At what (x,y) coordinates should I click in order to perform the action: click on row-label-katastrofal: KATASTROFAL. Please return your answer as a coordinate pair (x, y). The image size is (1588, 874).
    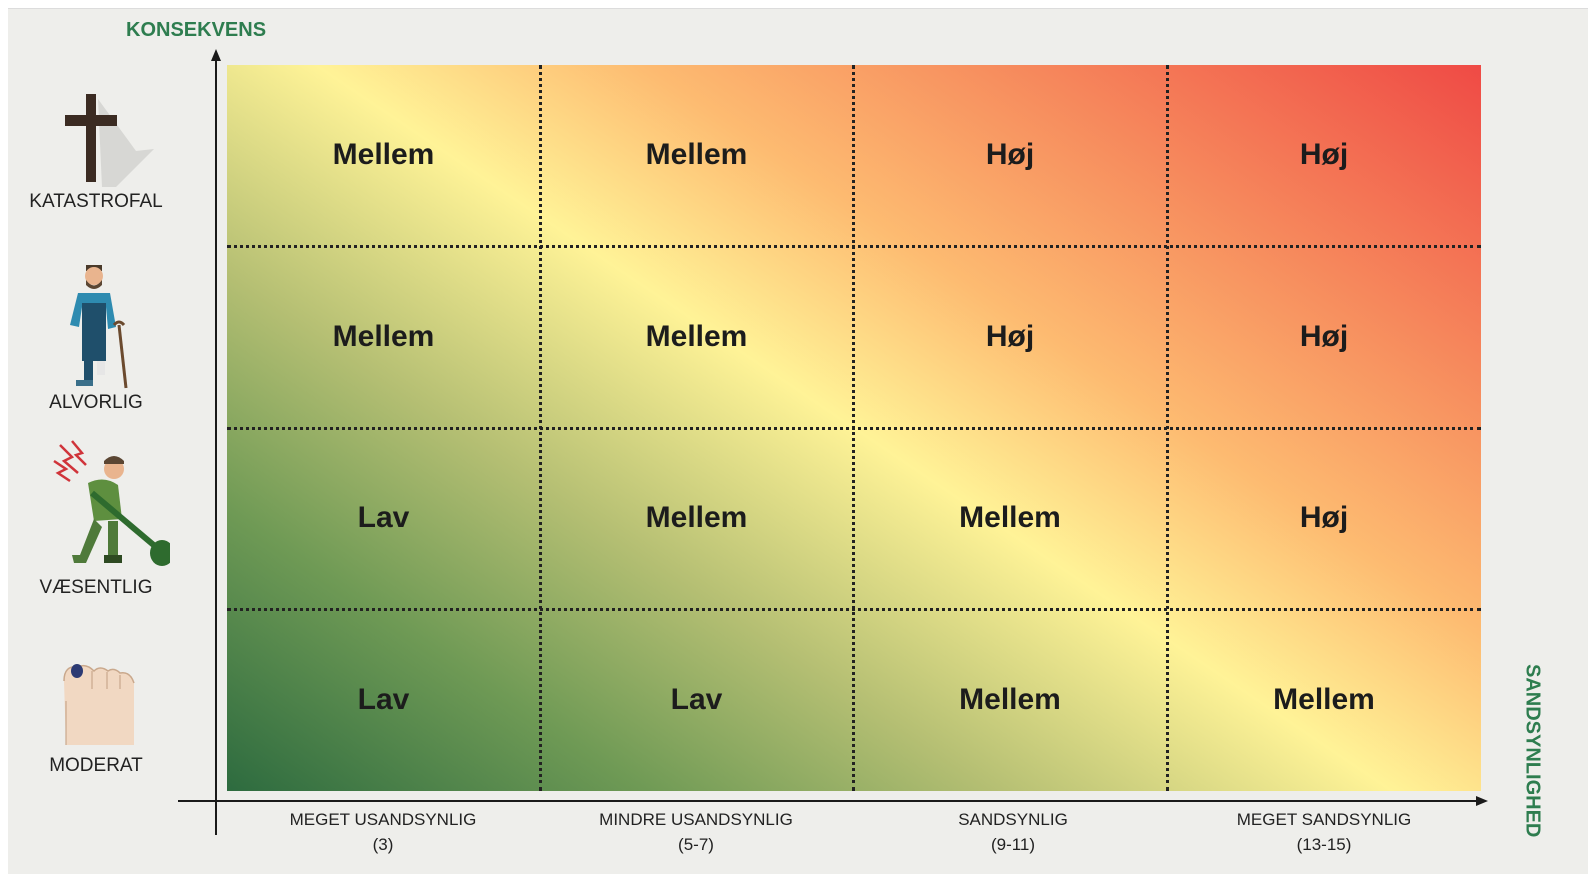
    Looking at the image, I should click on (96, 201).